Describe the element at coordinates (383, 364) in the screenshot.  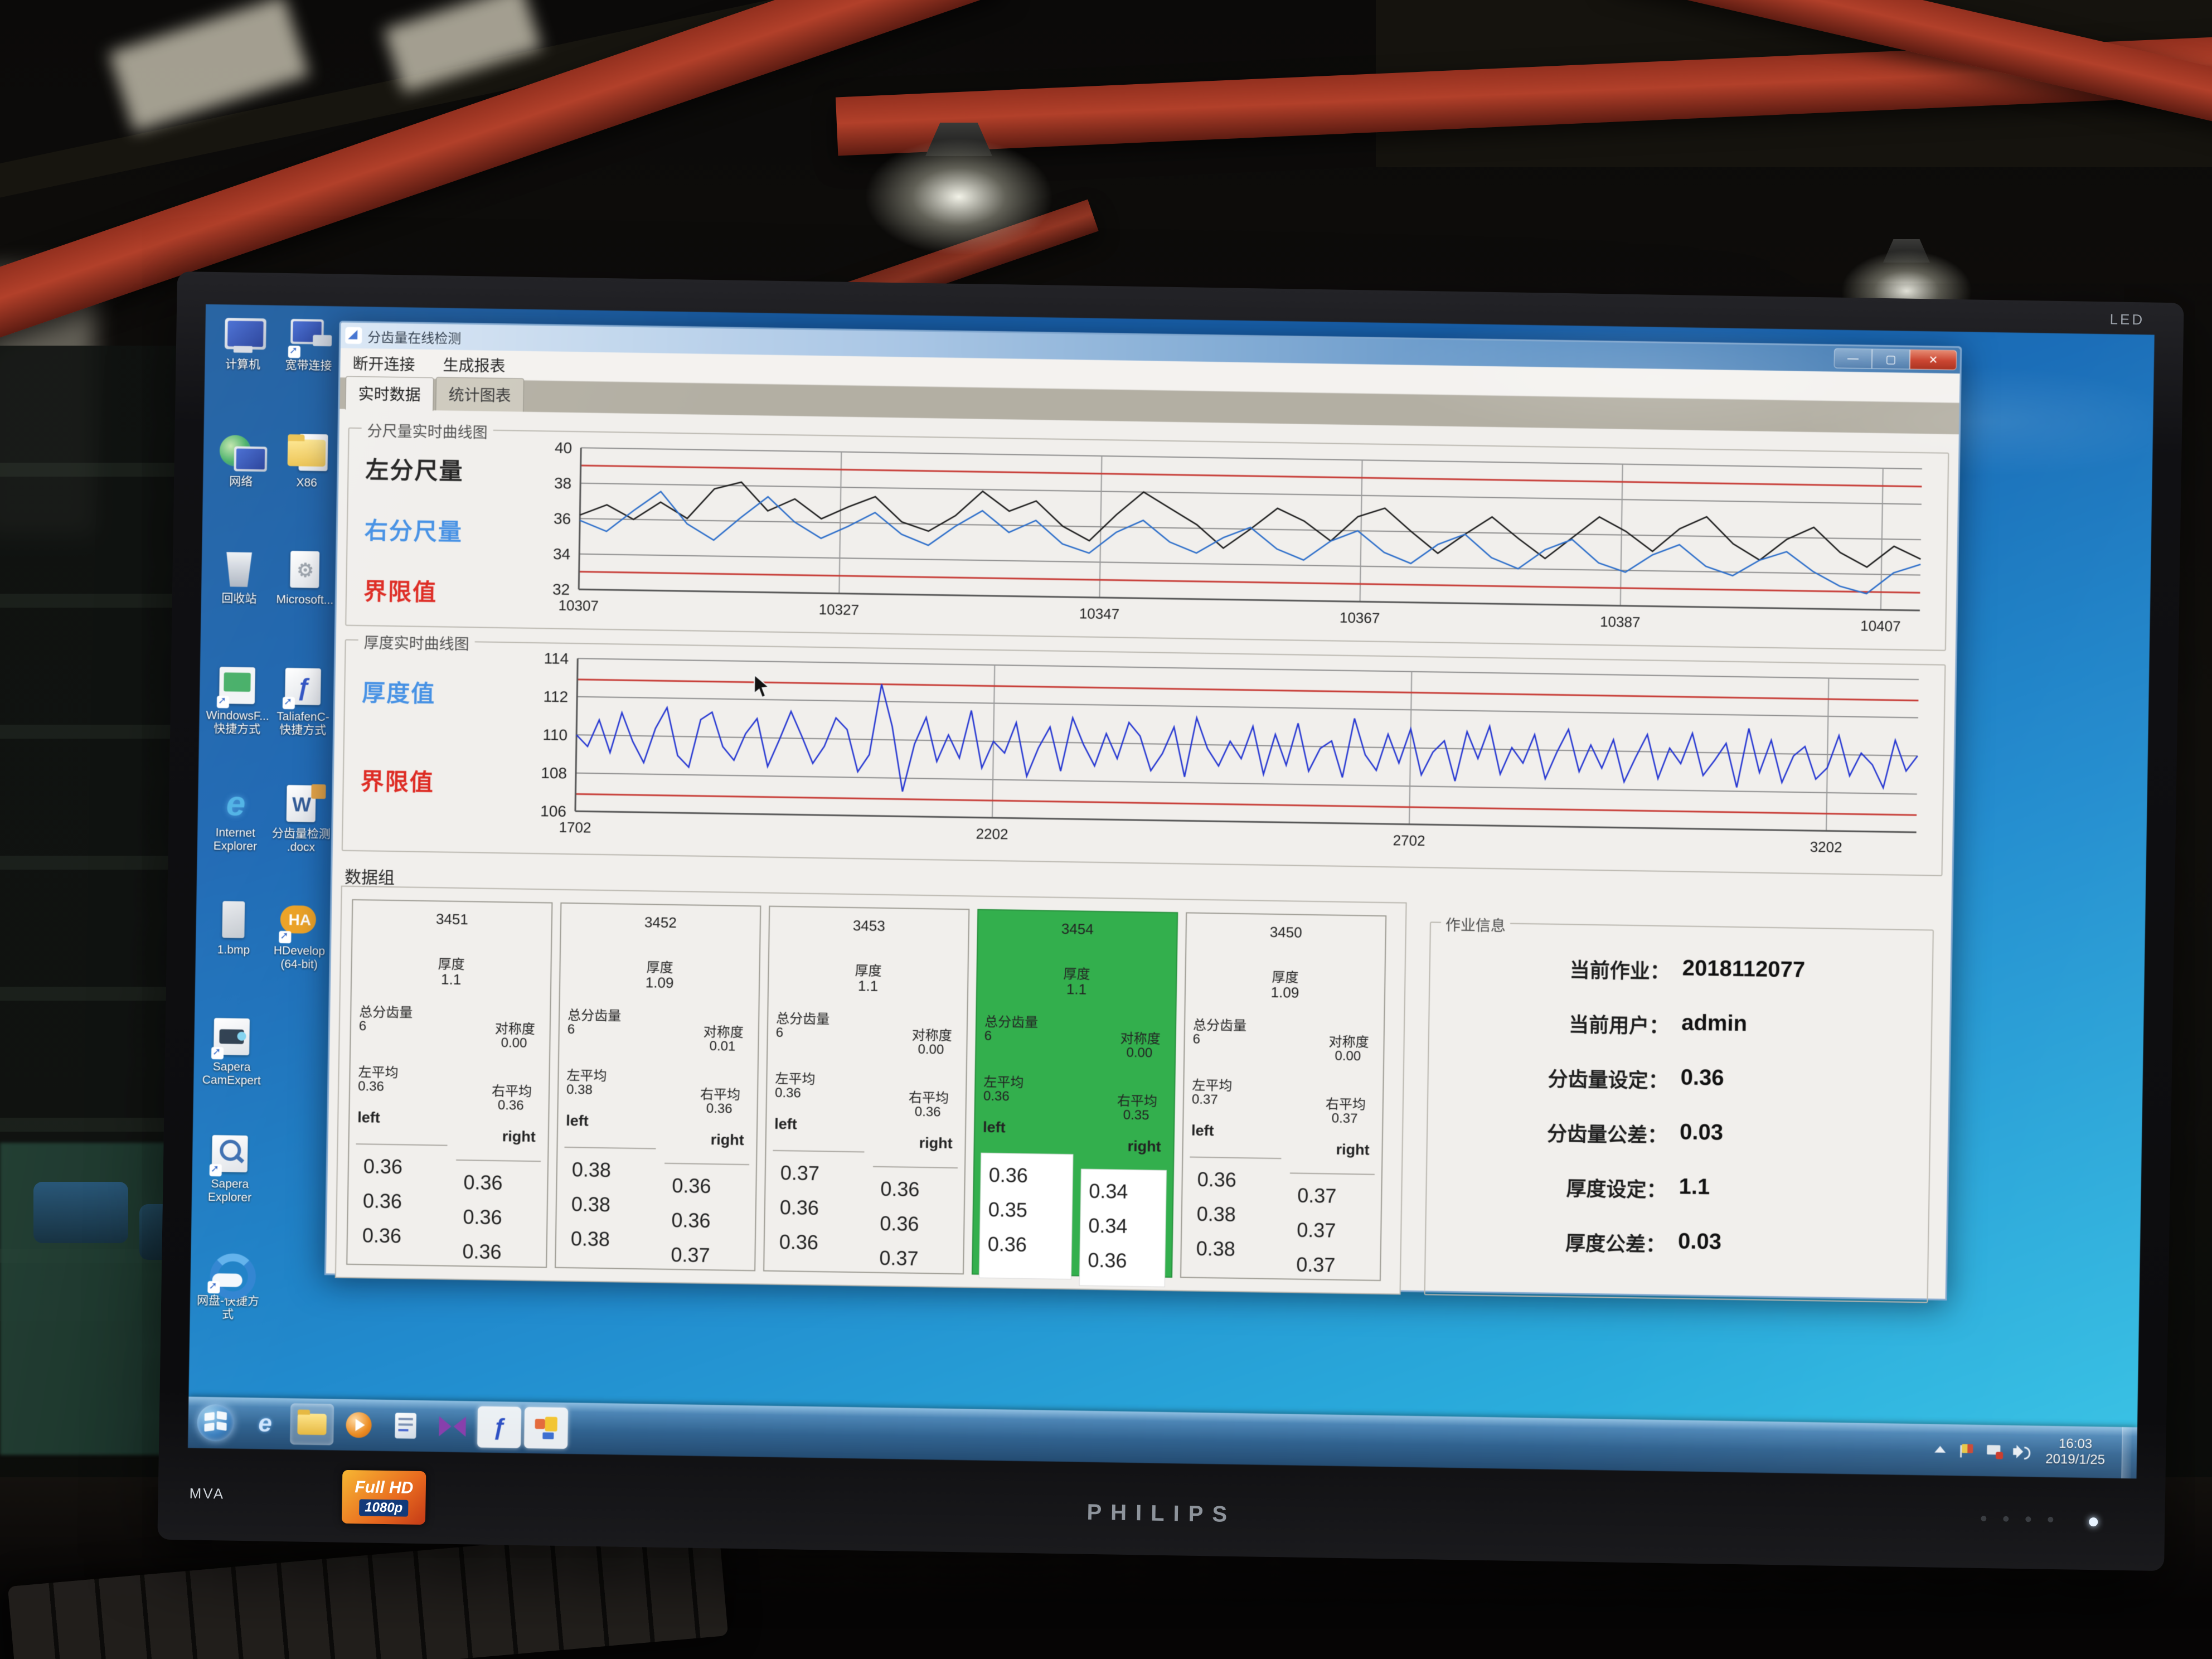
I see `menu-item-1: 断开连接` at that location.